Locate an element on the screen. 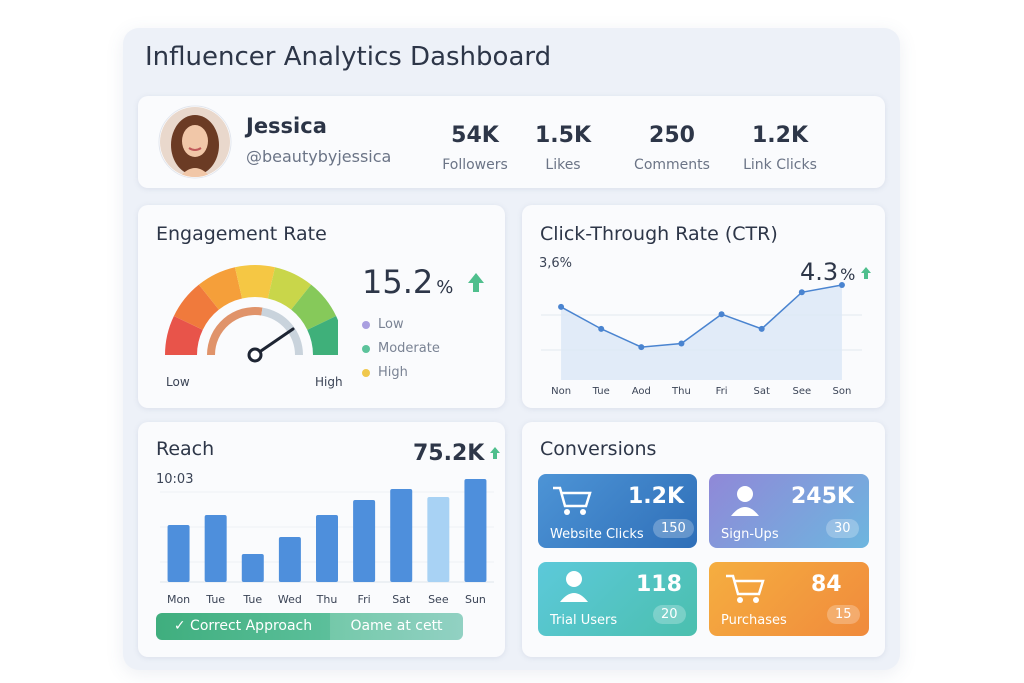  legend-item: High is located at coordinates (401, 372).